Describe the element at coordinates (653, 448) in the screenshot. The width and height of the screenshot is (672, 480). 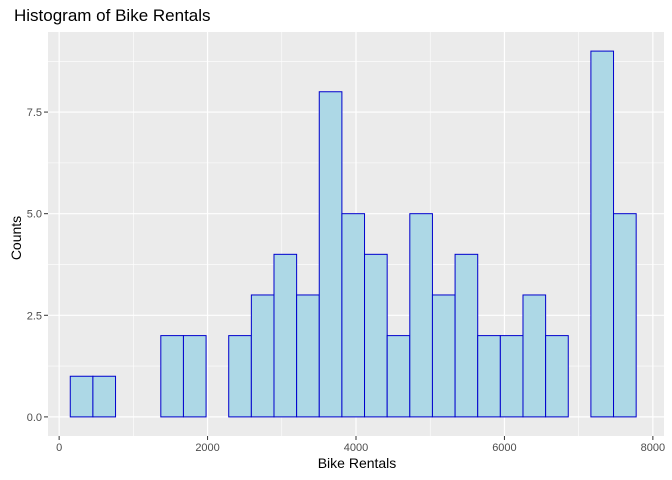
I see `x-tick-label: 8000` at that location.